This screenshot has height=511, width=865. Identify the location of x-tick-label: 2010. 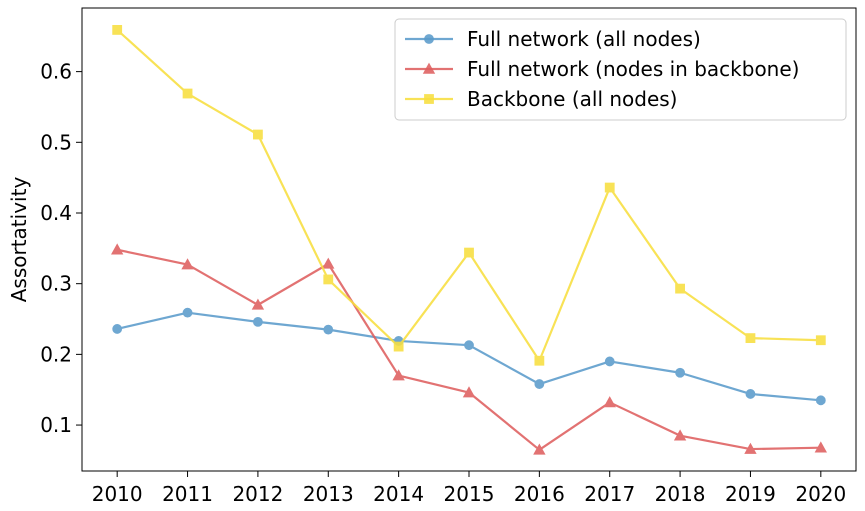
(117, 494).